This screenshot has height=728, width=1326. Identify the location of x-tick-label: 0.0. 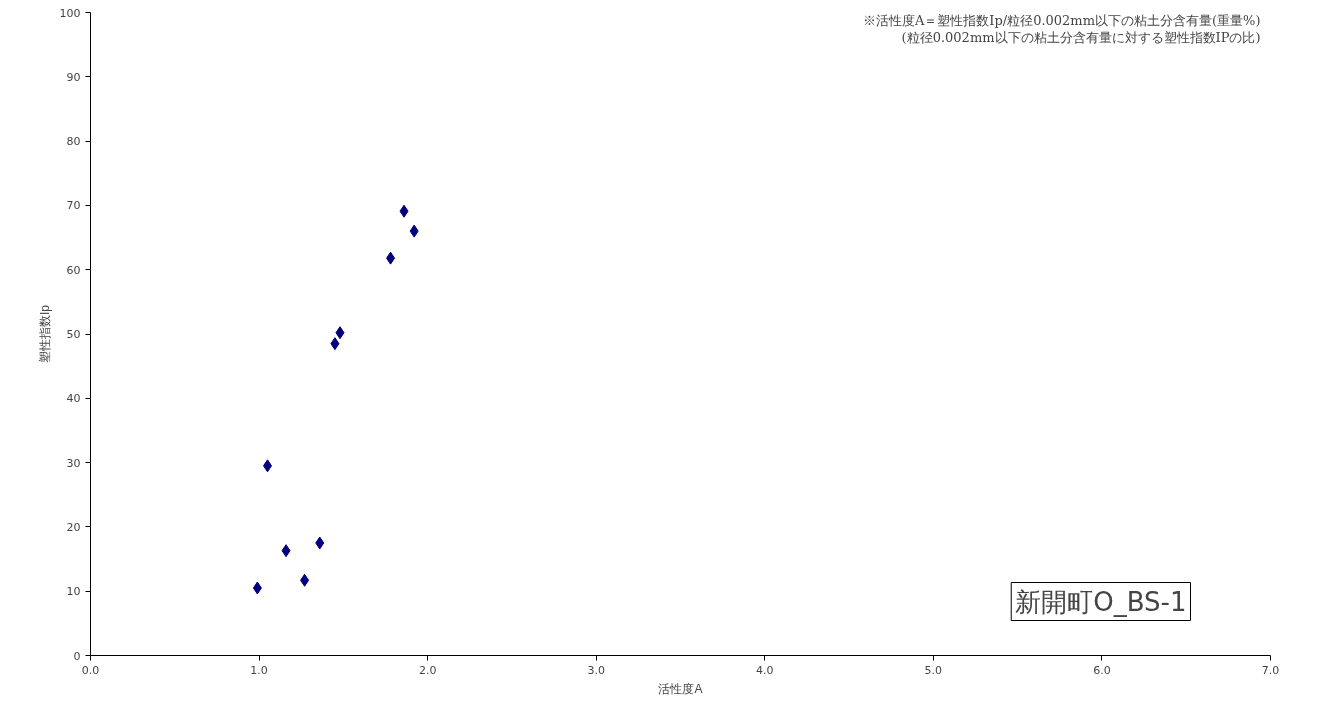
(90, 670).